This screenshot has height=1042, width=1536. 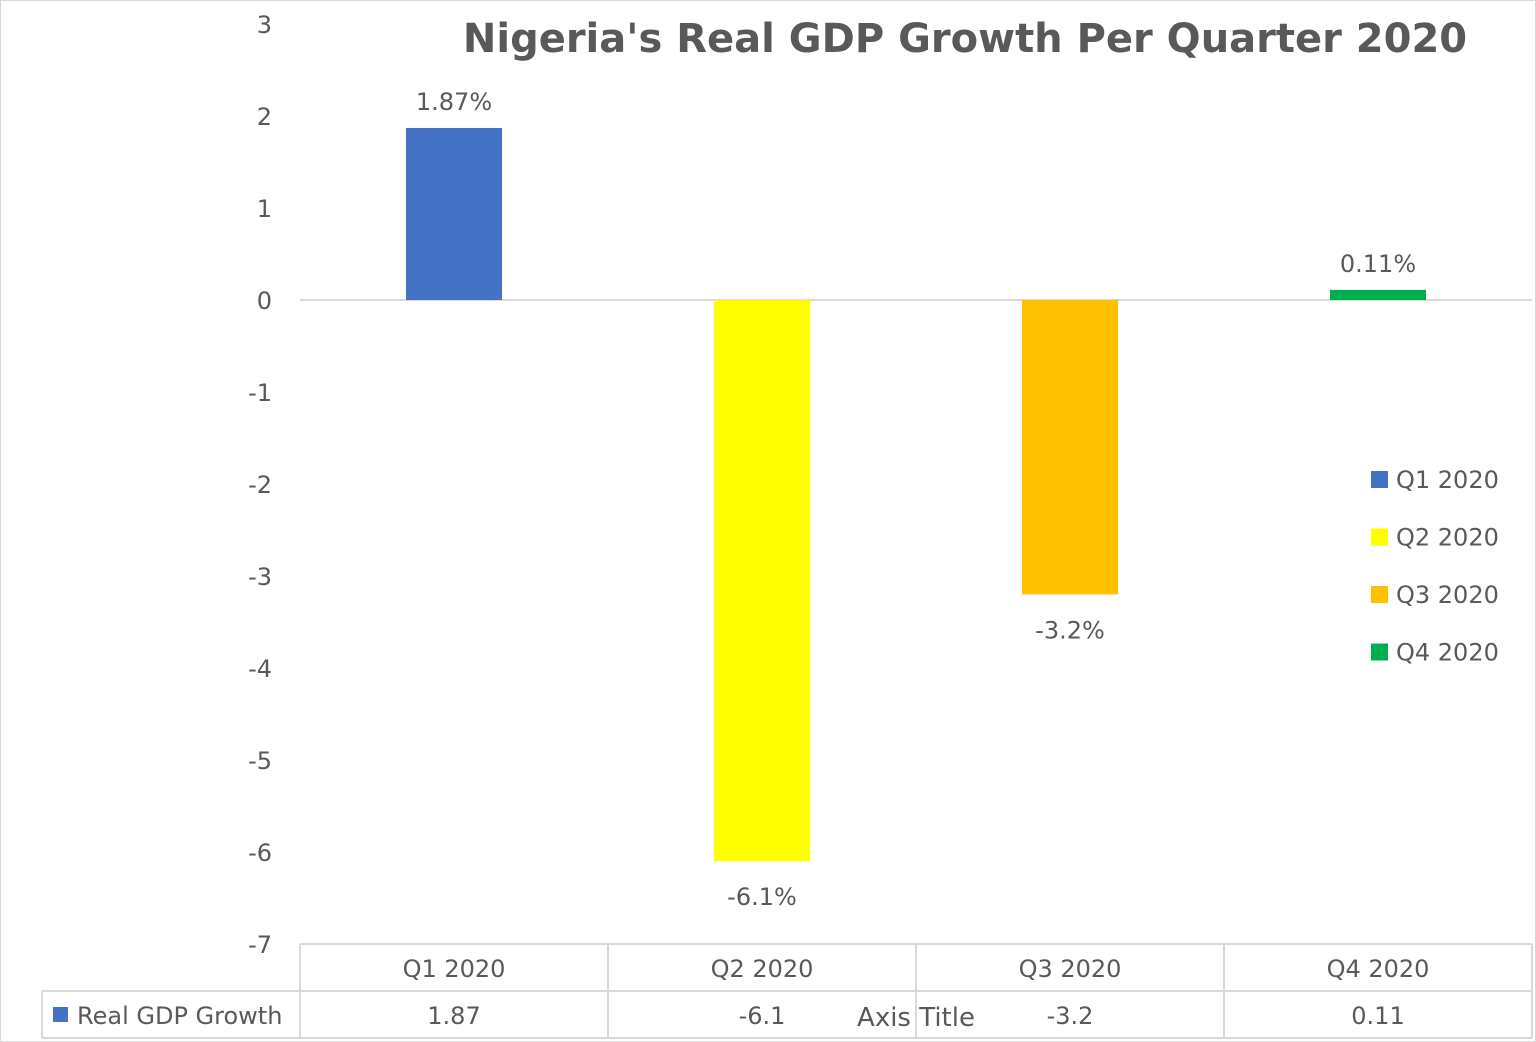 I want to click on y-tick-label: 3, so click(x=264, y=25).